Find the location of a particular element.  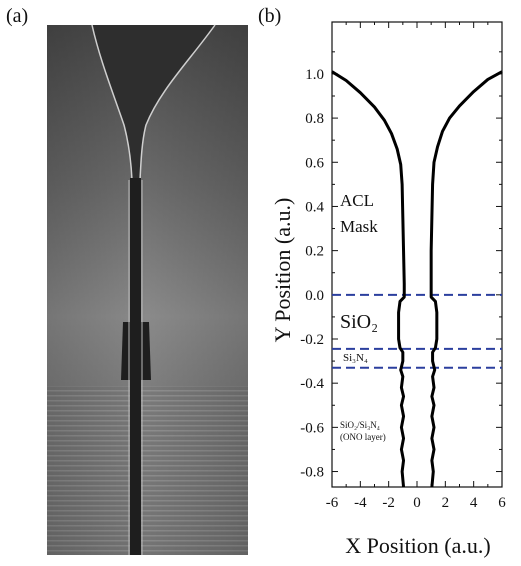

x-axis-title: X Position (a.u.) is located at coordinates (417, 545).